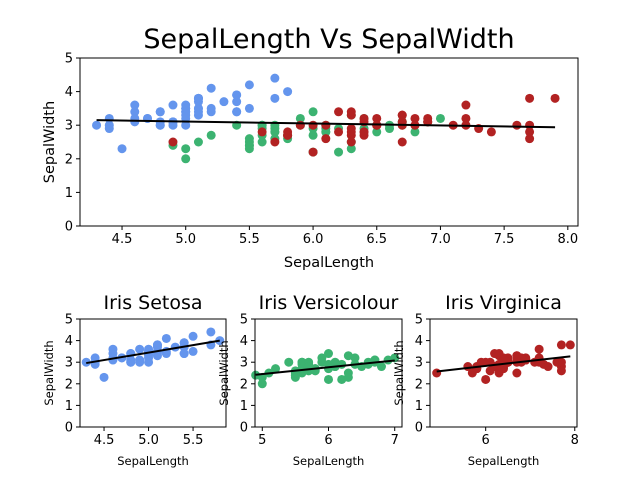  Describe the element at coordinates (153, 303) in the screenshot. I see `chart-title: Iris Setosa` at that location.